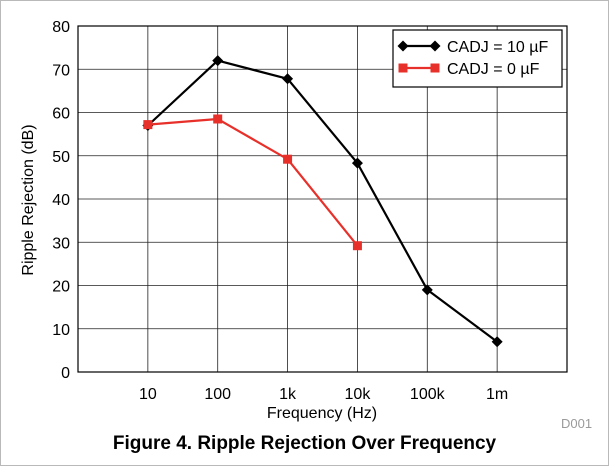  Describe the element at coordinates (61, 200) in the screenshot. I see `y-tick-label: 40` at that location.